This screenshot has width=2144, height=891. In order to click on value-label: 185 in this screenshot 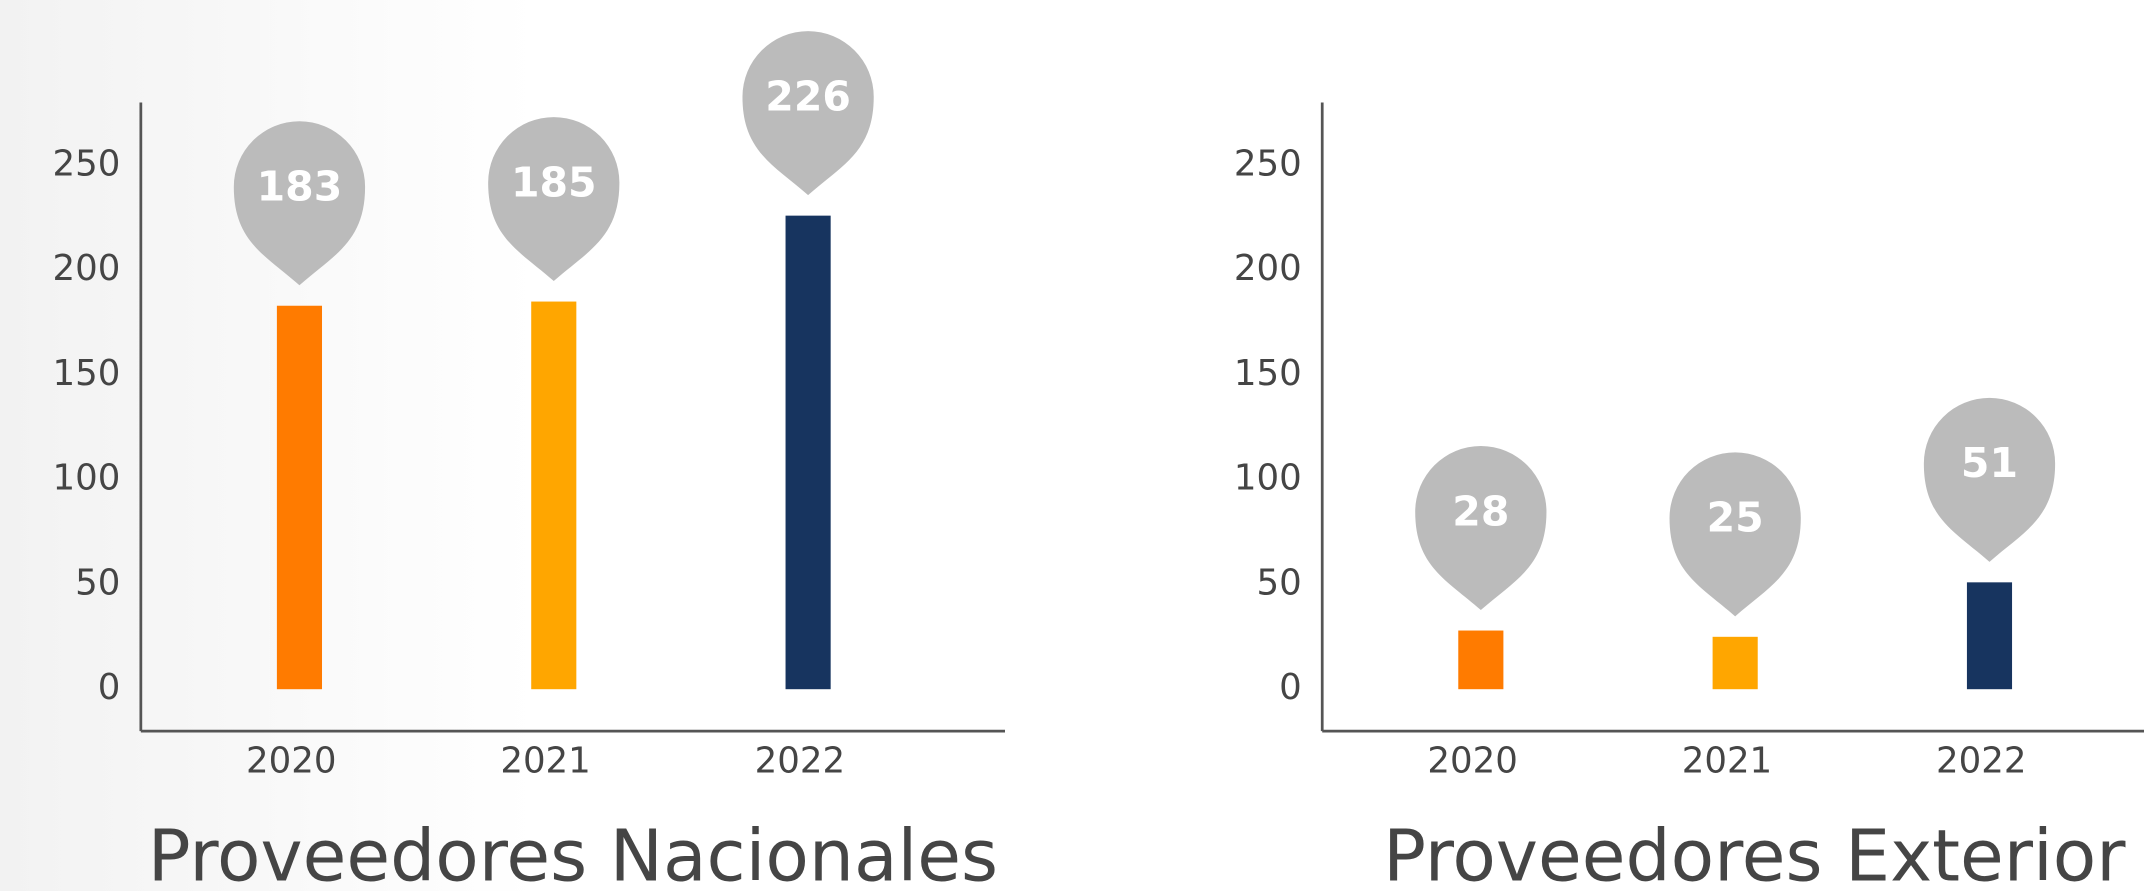, I will do `click(554, 182)`.